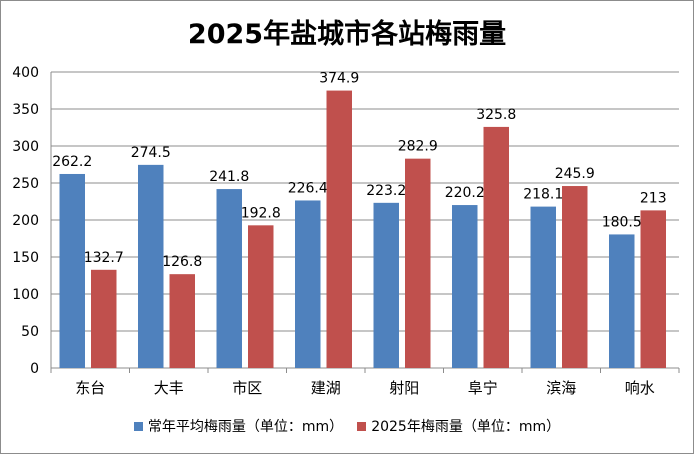 This screenshot has height=454, width=694. What do you see at coordinates (25, 184) in the screenshot?
I see `y-tick-label-5: 250` at bounding box center [25, 184].